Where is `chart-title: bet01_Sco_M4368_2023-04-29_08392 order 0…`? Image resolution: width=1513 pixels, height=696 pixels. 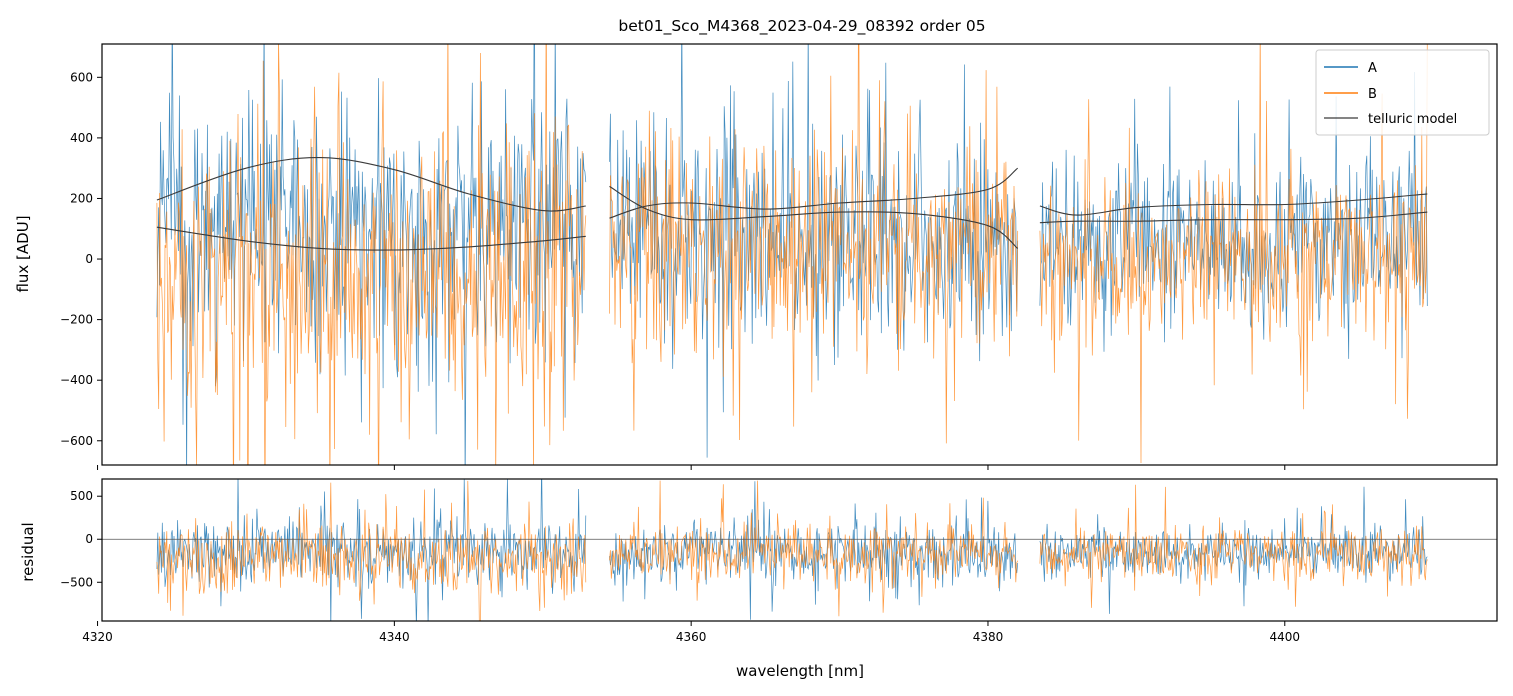 chart-title: bet01_Sco_M4368_2023-04-29_08392 order 0… is located at coordinates (801, 26).